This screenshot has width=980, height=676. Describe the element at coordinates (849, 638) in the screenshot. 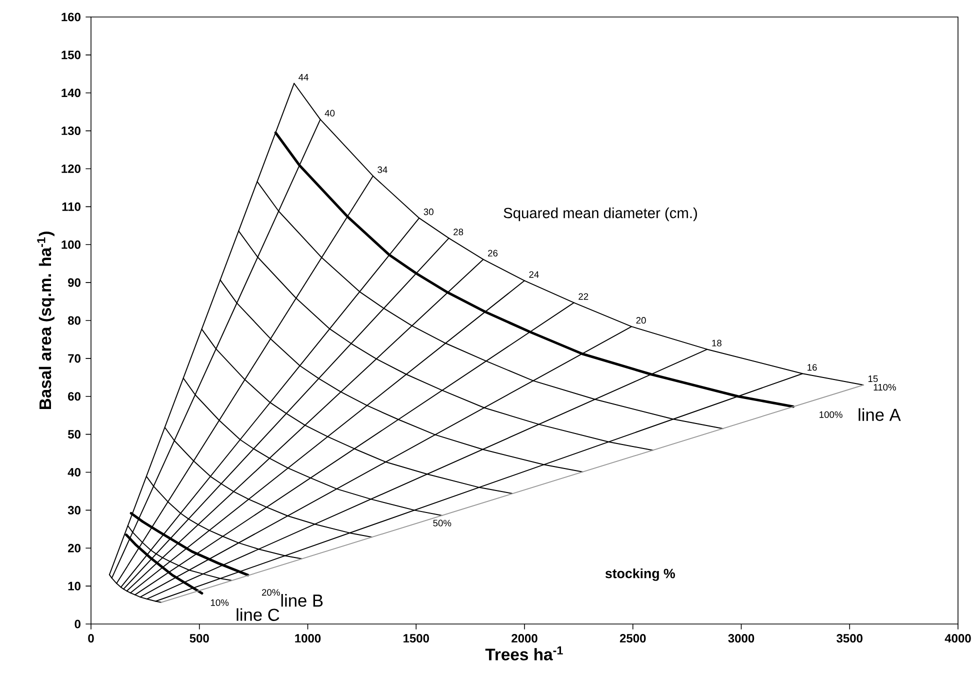

I see `x-tick-label: 3500` at that location.